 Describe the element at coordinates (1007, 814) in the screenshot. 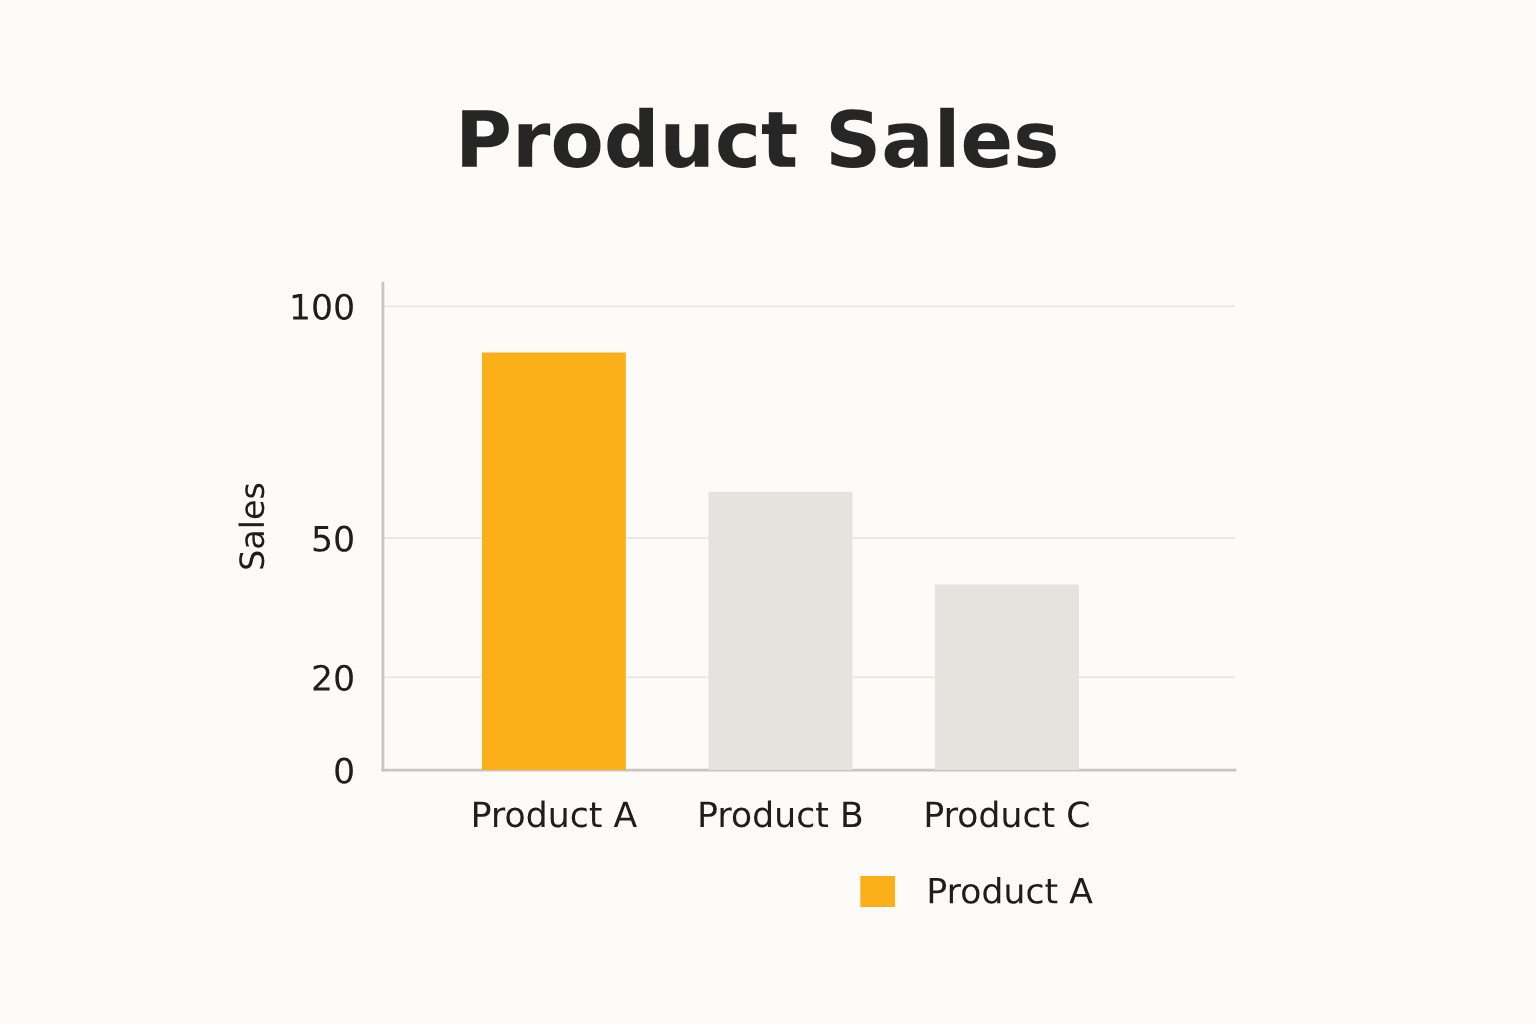

I see `x-tick-label: Product C` at that location.